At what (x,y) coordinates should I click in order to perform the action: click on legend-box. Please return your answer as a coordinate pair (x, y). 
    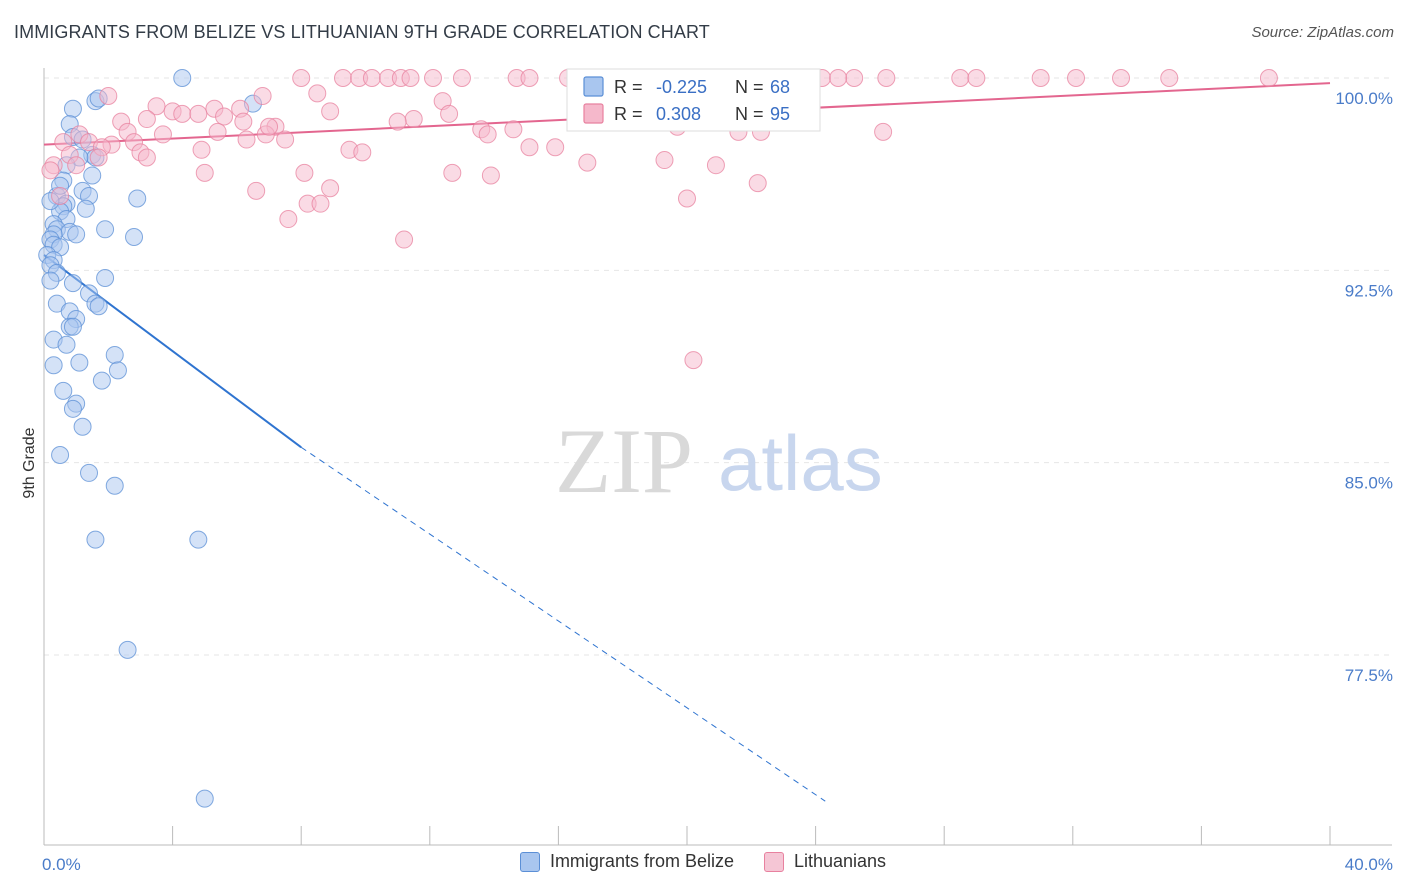
    Looking at the image, I should click on (693, 100).